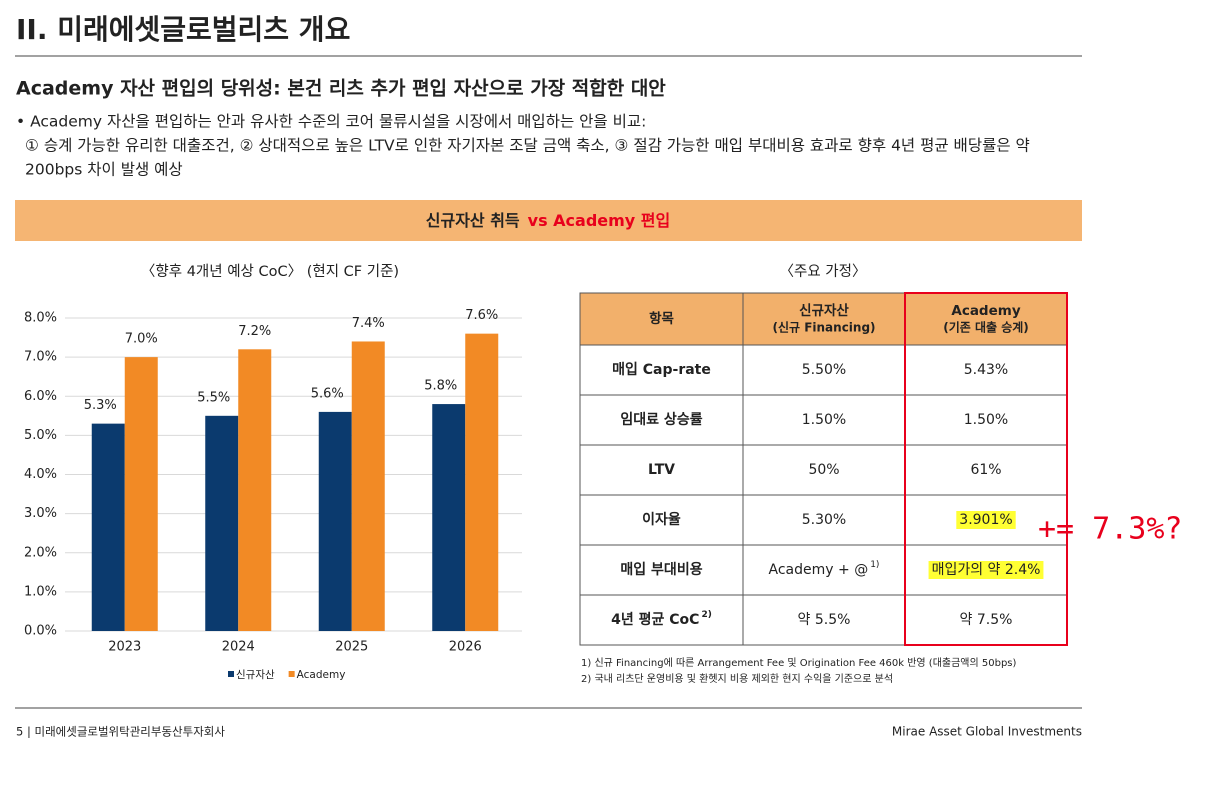 This screenshot has height=786, width=1205. I want to click on header-text: 항목, so click(661, 318).